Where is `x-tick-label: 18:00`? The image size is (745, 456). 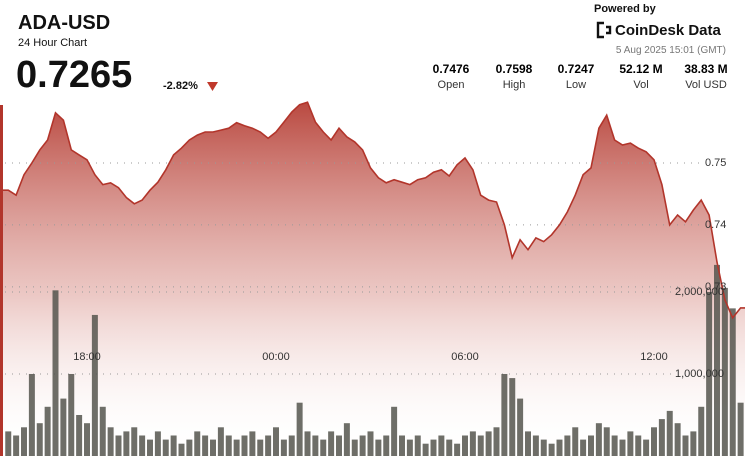 x-tick-label: 18:00 is located at coordinates (87, 357).